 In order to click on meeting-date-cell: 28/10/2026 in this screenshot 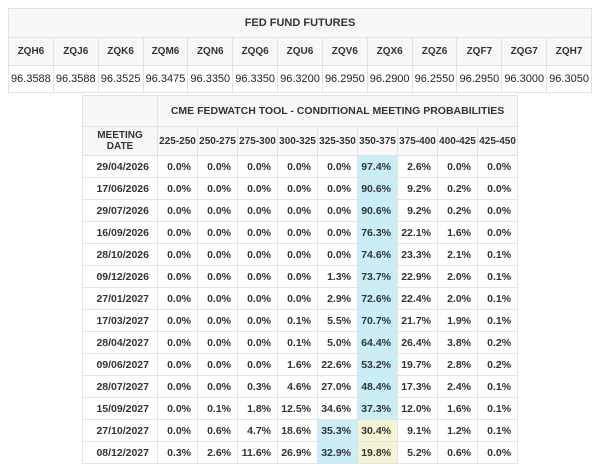, I will do `click(120, 254)`.